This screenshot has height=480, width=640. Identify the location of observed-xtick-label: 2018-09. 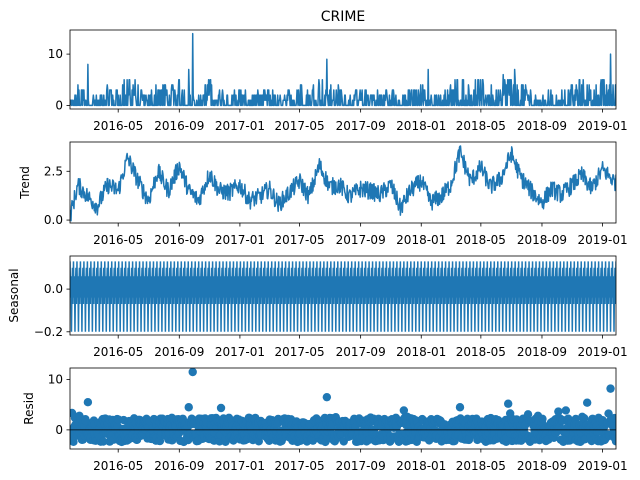
(542, 126).